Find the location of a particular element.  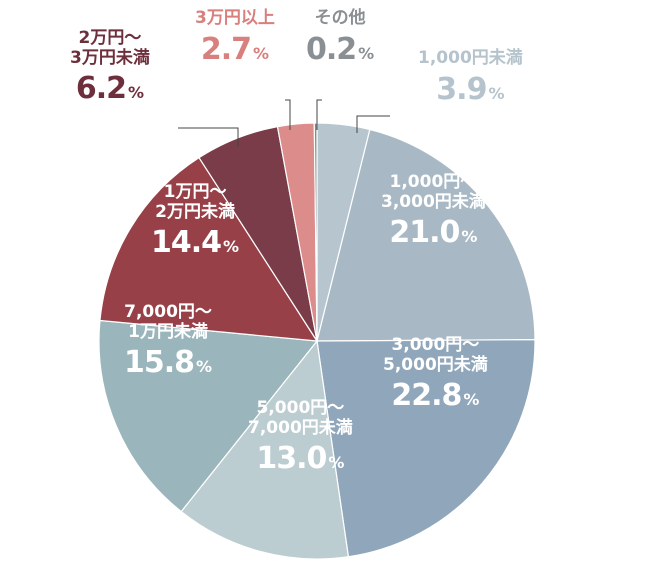

slice-value-5: 15.8 is located at coordinates (159, 363).